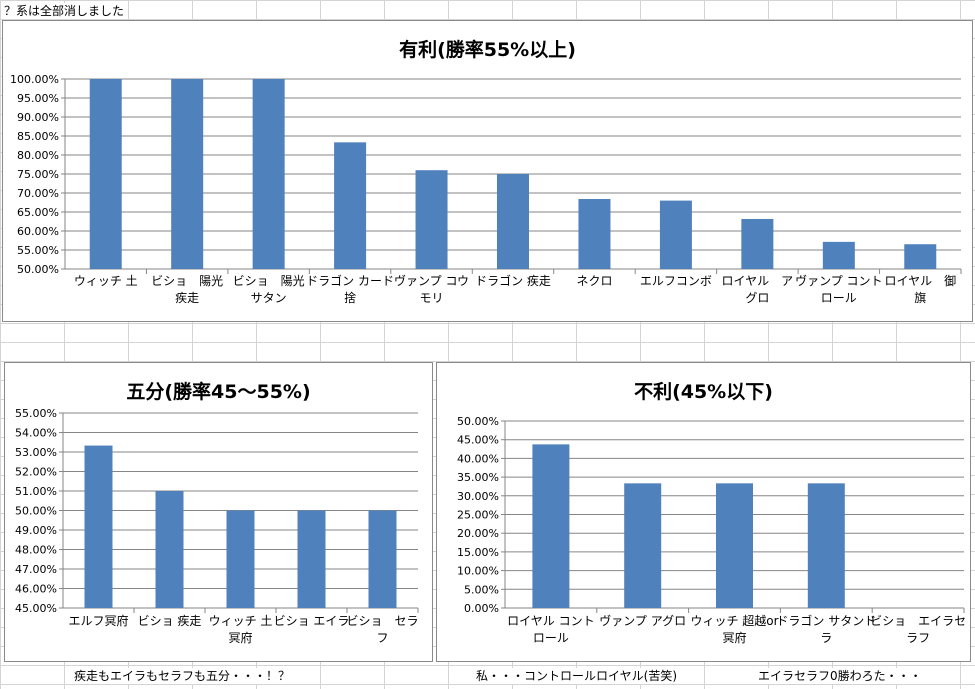  Describe the element at coordinates (38, 98) in the screenshot. I see `y-tick-label: 95.00%` at that location.